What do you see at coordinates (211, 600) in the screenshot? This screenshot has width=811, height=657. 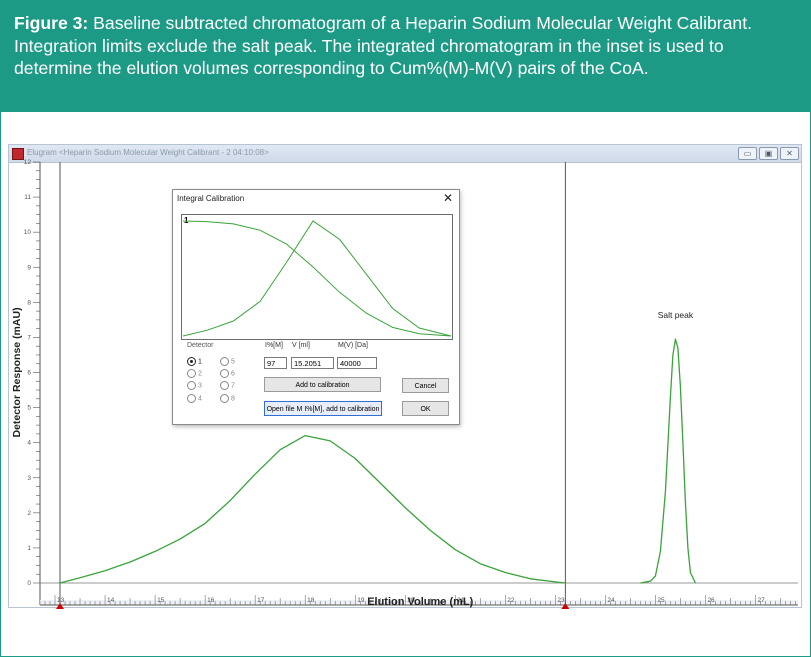 I see `x-tick-label: 16` at bounding box center [211, 600].